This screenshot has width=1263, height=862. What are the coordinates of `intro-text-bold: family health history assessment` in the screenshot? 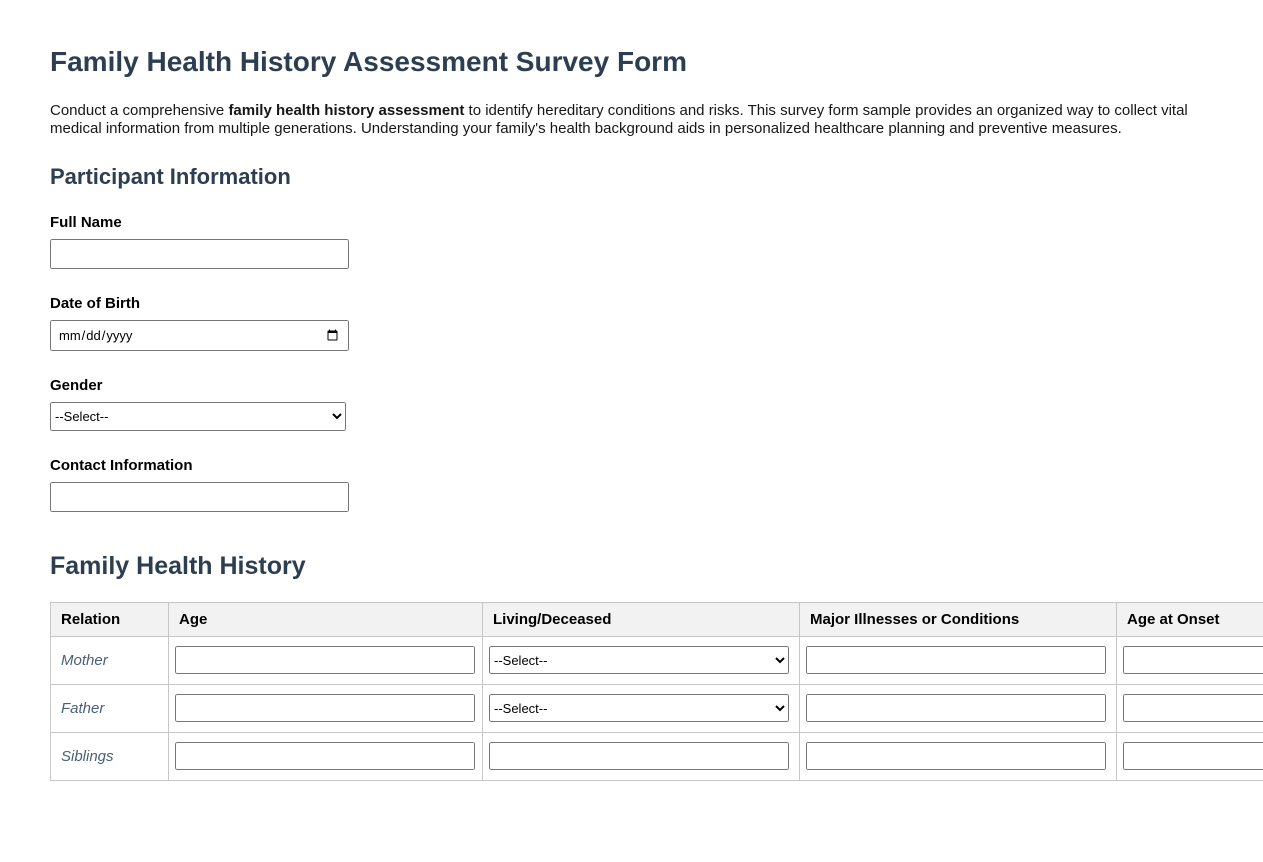 It's located at (346, 110).